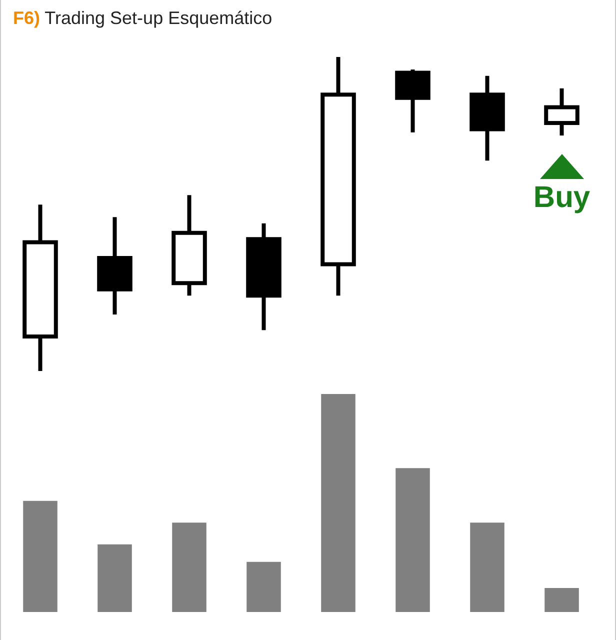 This screenshot has width=616, height=640. Describe the element at coordinates (143, 18) in the screenshot. I see `chart-title: F6) Trading Set-up Esquemático` at that location.